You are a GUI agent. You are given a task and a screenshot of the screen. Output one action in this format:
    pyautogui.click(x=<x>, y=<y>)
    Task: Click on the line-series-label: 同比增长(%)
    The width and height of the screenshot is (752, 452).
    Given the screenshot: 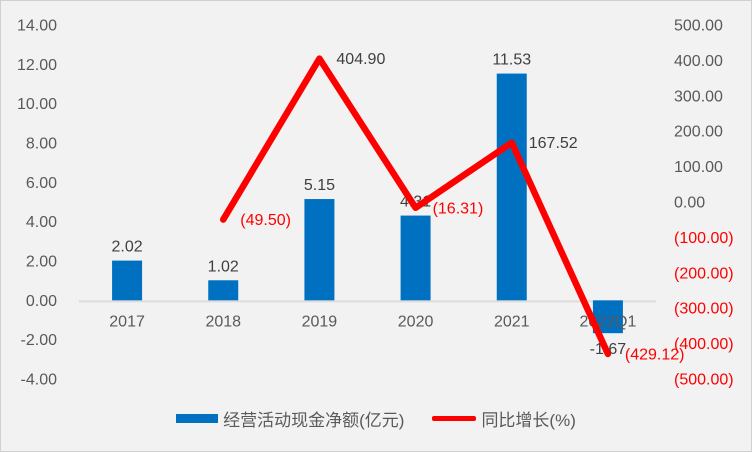 What is the action you would take?
    pyautogui.click(x=528, y=420)
    